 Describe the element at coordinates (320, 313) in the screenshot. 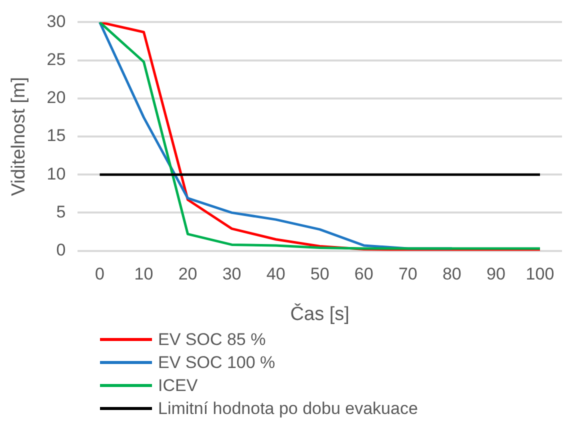

I see `x-axis-title: Čas [s]` at that location.